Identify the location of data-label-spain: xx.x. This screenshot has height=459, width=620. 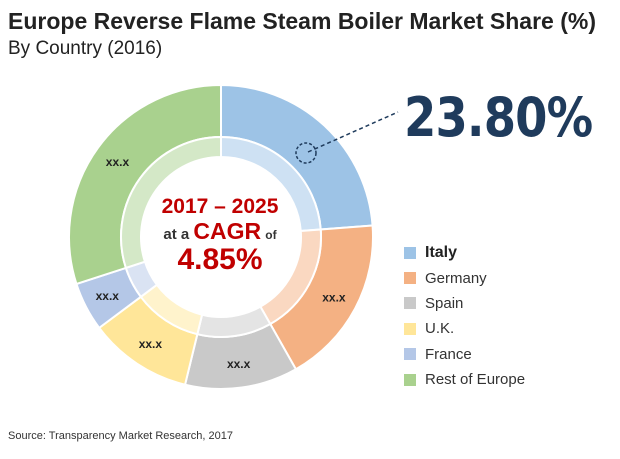
(239, 364).